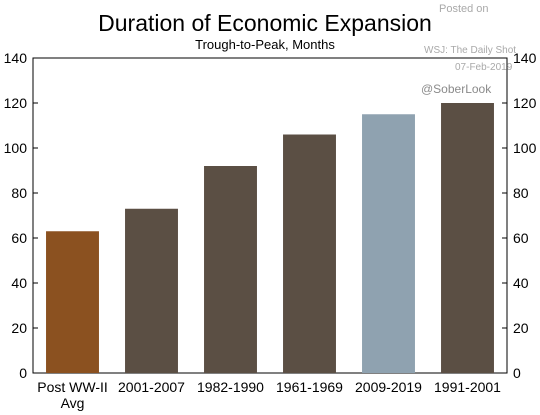  I want to click on watermark-posted: Posted on, so click(464, 9).